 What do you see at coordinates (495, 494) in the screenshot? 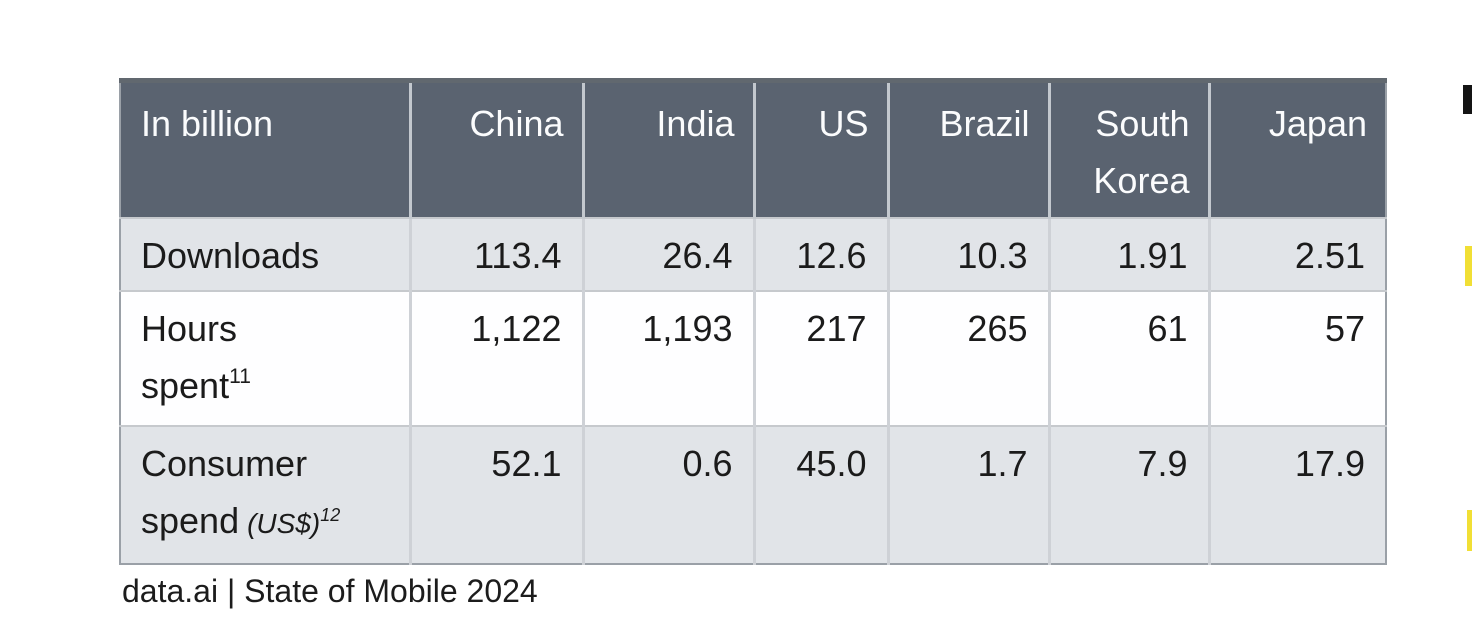
I see `cell-spend-china: 52.1` at bounding box center [495, 494].